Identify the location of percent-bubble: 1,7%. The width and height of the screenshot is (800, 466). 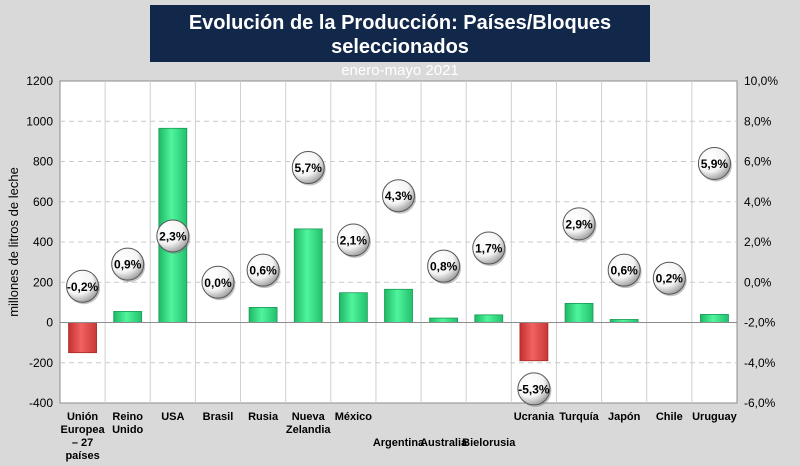
(489, 249).